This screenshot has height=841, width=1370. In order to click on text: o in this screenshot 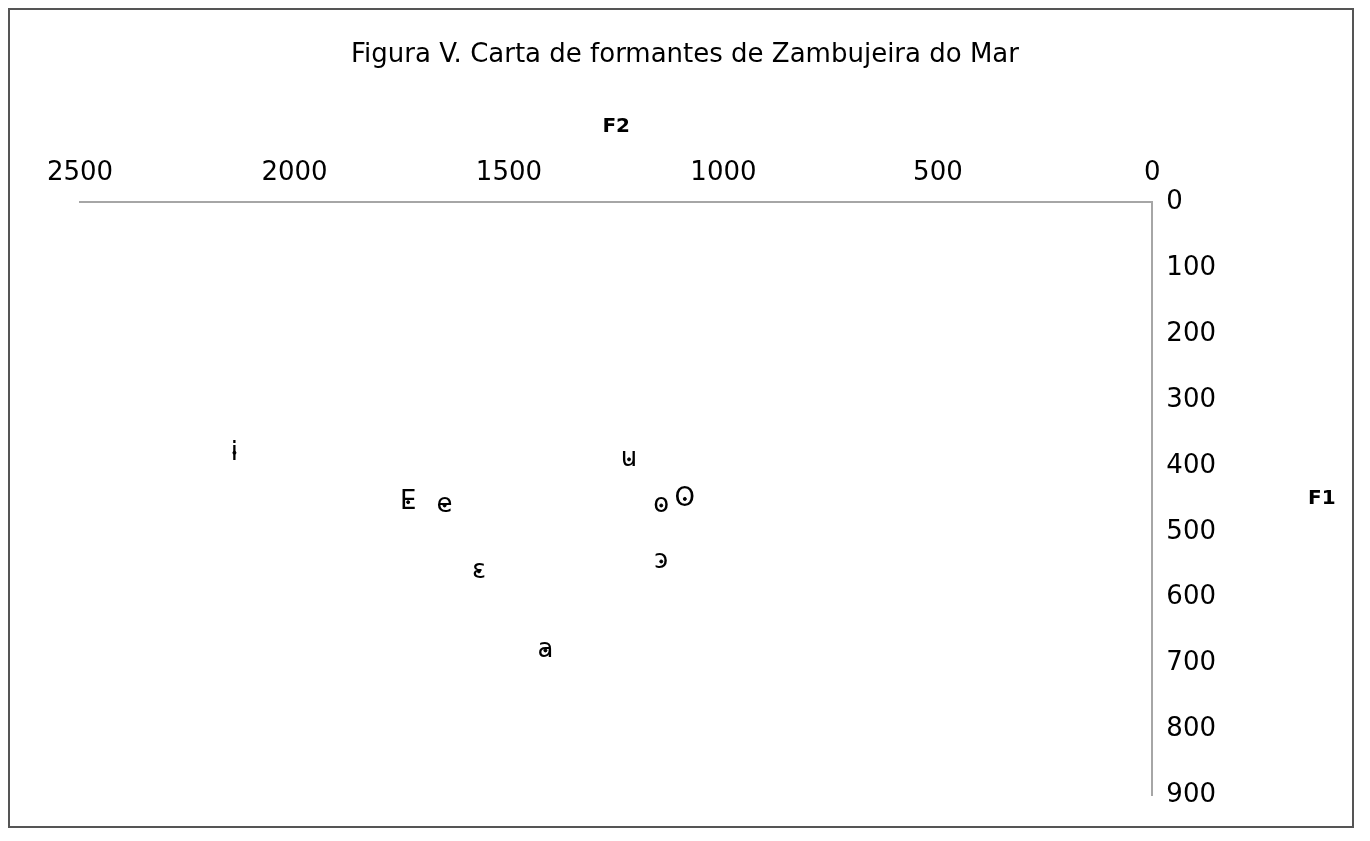, I will do `click(661, 503)`.